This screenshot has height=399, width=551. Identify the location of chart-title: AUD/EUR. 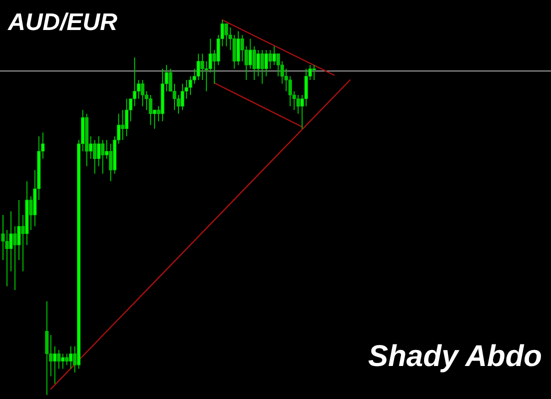
(62, 22).